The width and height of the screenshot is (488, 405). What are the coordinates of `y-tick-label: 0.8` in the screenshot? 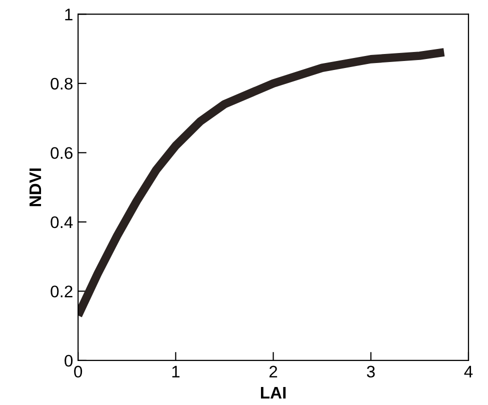 It's located at (61, 84).